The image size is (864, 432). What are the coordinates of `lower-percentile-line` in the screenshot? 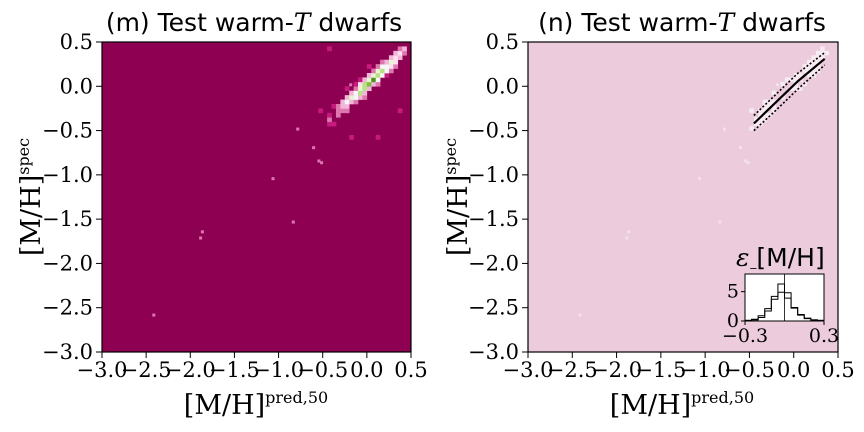 It's located at (789, 98).